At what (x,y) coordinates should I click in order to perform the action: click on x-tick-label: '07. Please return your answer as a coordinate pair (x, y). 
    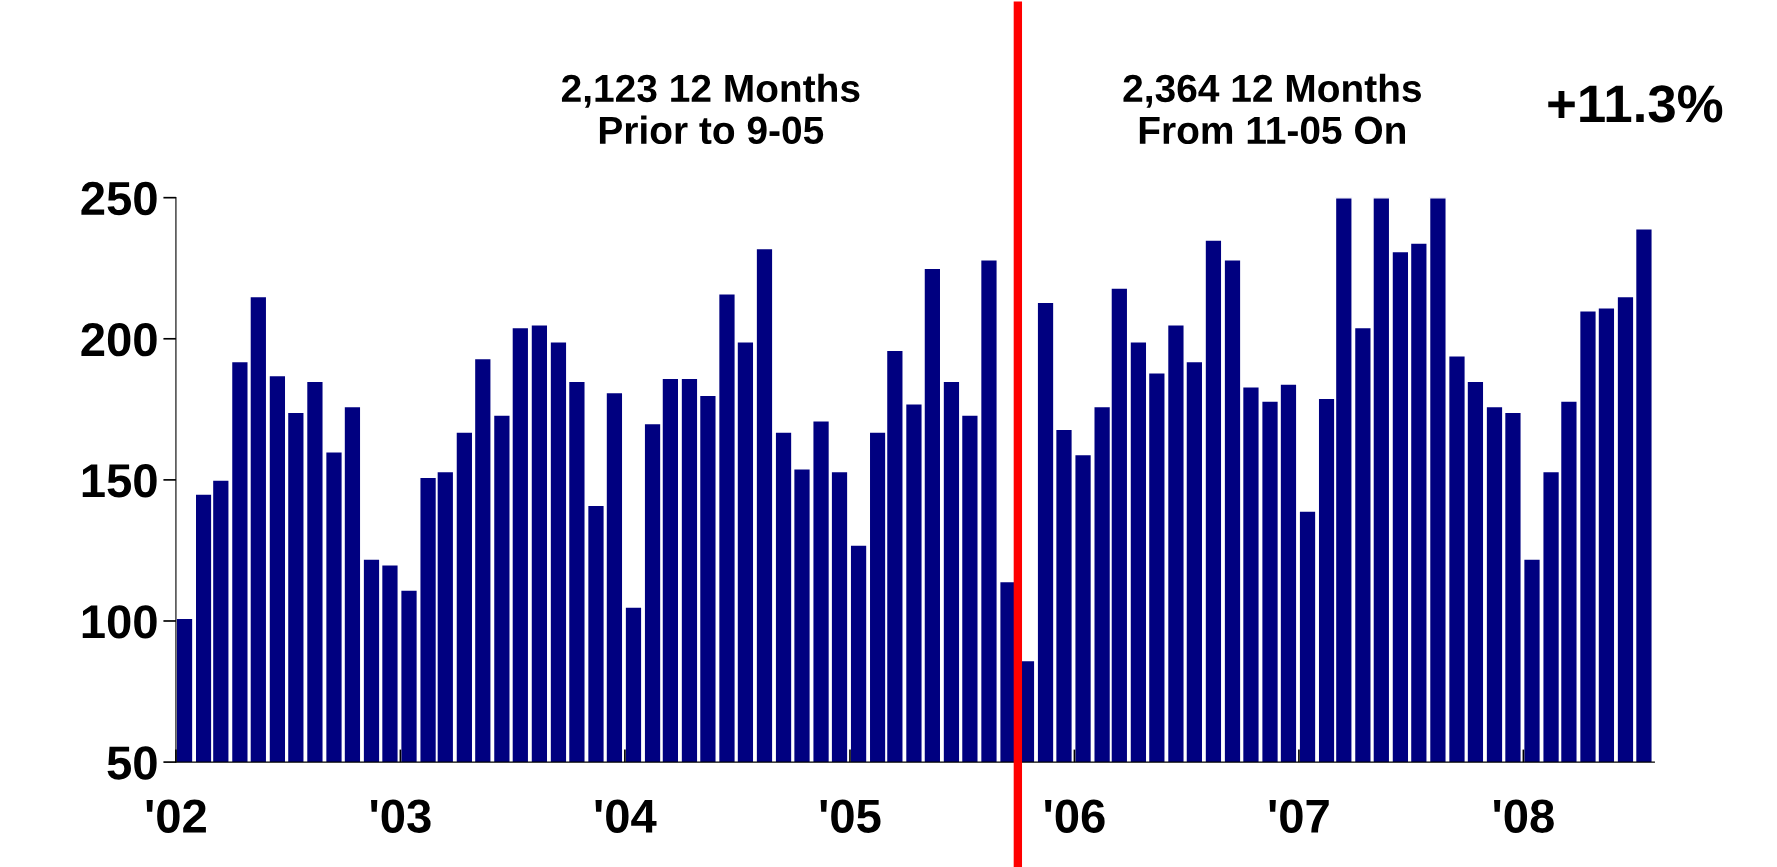
    Looking at the image, I should click on (1299, 816).